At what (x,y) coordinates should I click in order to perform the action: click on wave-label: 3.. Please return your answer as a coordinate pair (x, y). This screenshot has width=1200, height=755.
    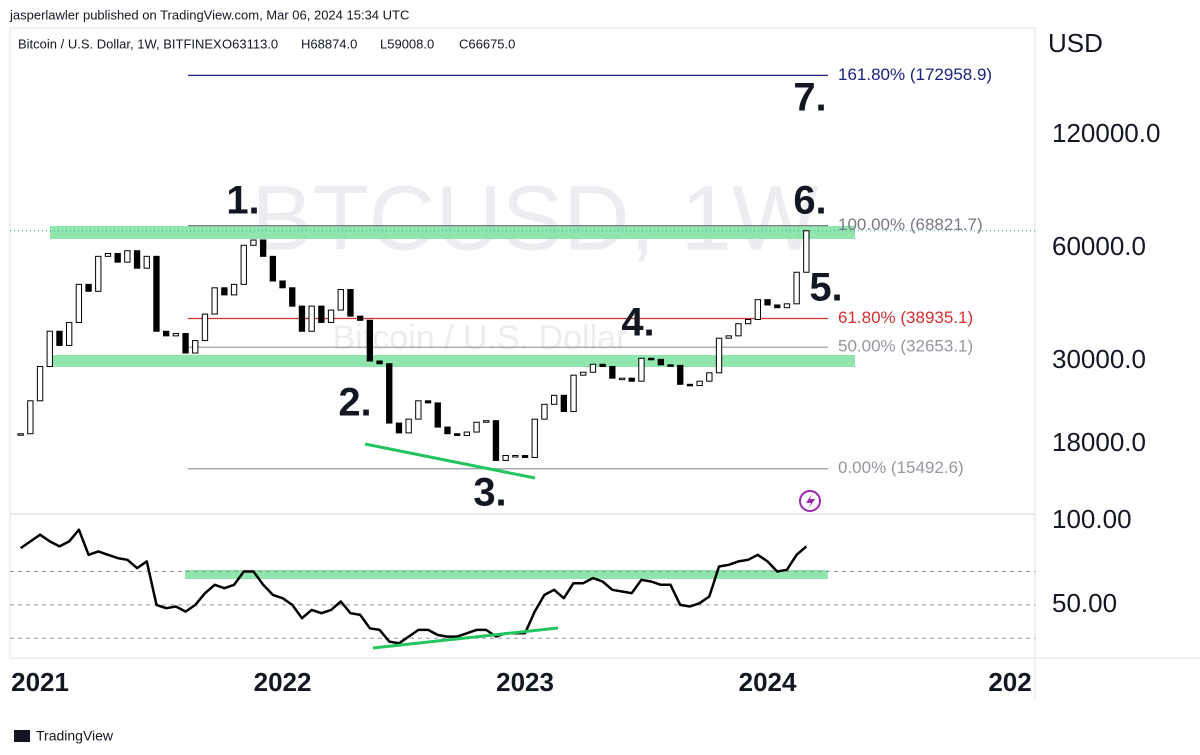
    Looking at the image, I should click on (489, 493).